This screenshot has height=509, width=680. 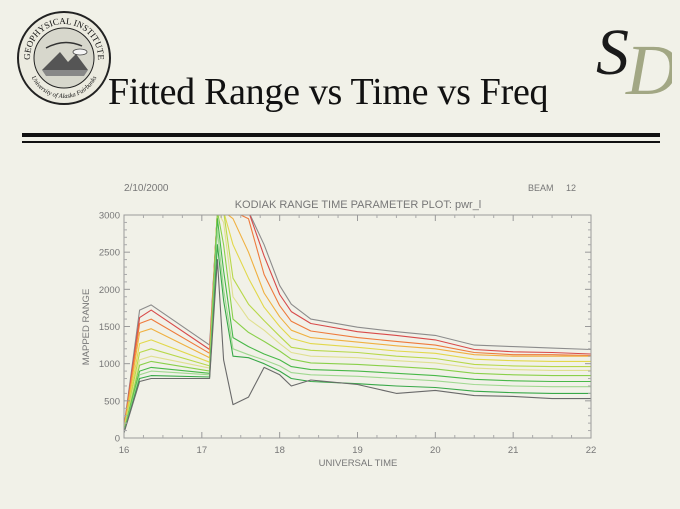 What do you see at coordinates (117, 439) in the screenshot?
I see `y-tick-label: 0` at bounding box center [117, 439].